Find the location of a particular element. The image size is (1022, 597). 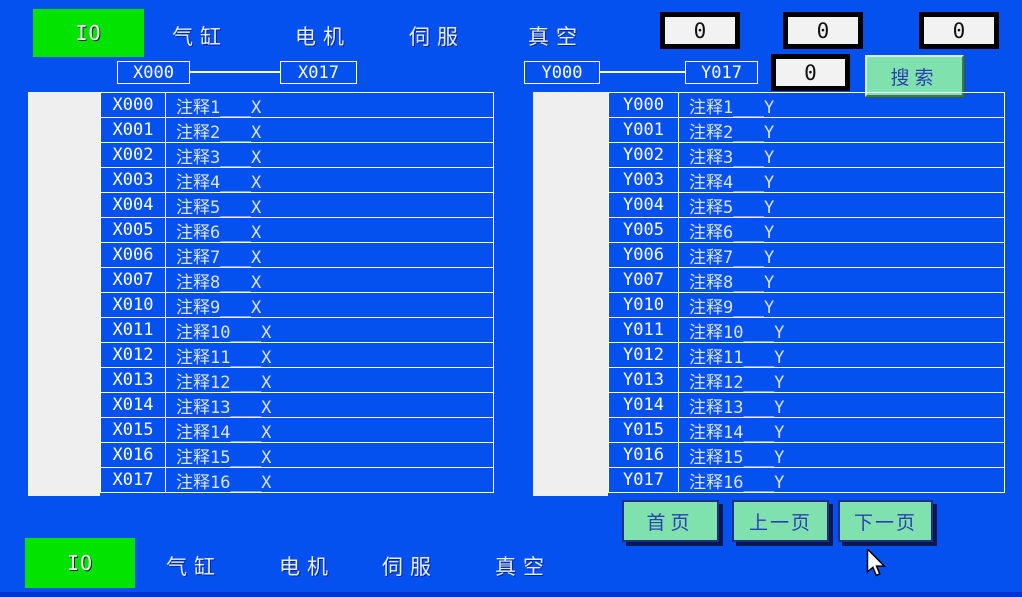

io-comment-cell: 注释6___Y is located at coordinates (732, 232).